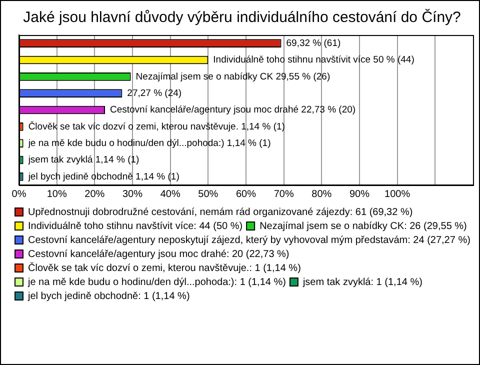 Image resolution: width=480 pixels, height=365 pixels. I want to click on data-label: jsem tak zvyklá 1,14 % (1), so click(83, 160).